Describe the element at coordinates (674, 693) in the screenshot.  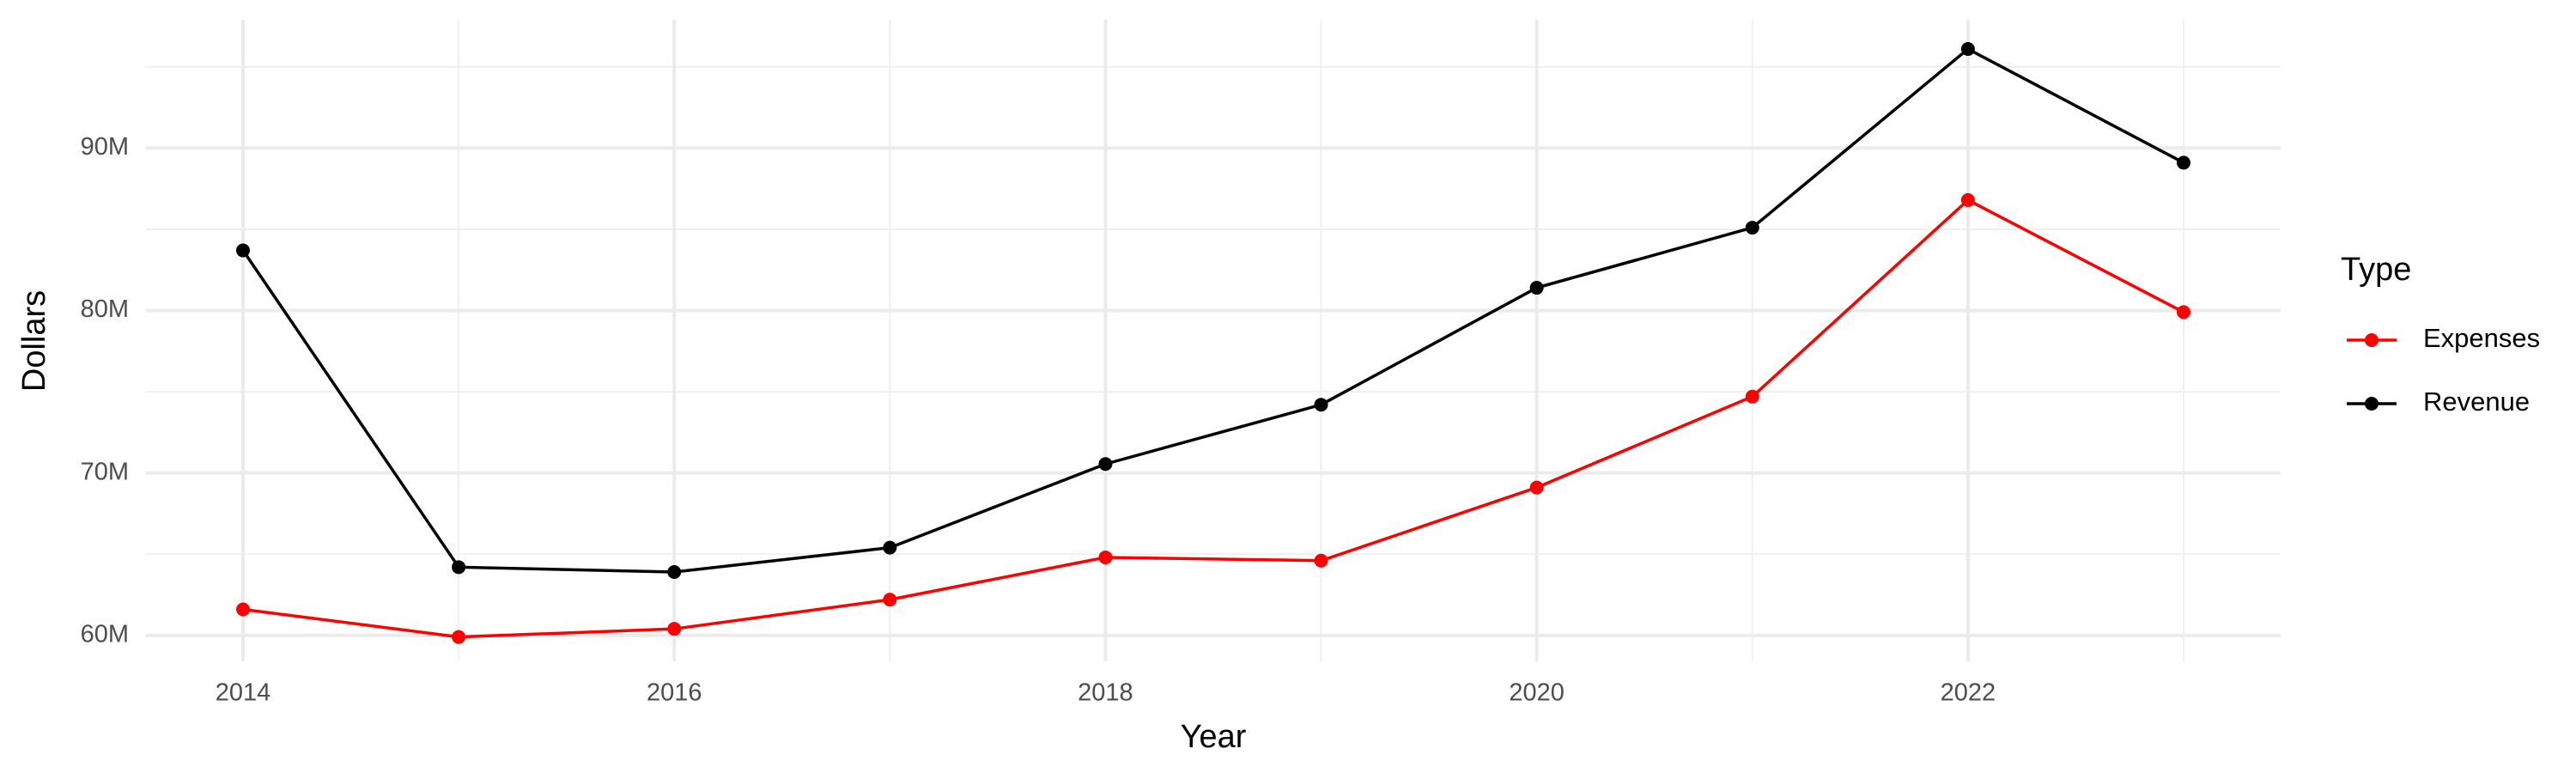
I see `x-tick-label: 2016` at that location.